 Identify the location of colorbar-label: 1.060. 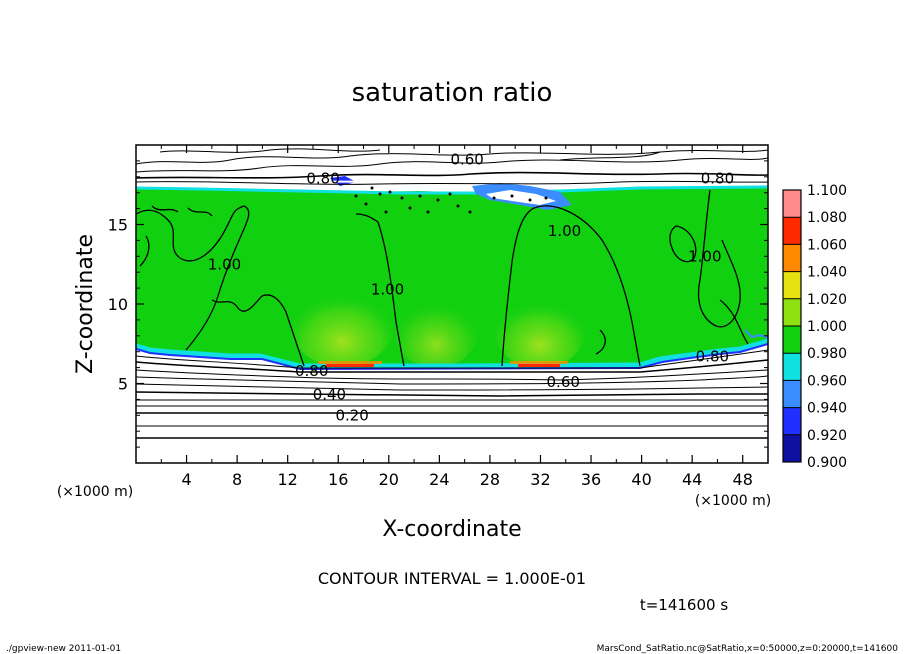
(827, 245).